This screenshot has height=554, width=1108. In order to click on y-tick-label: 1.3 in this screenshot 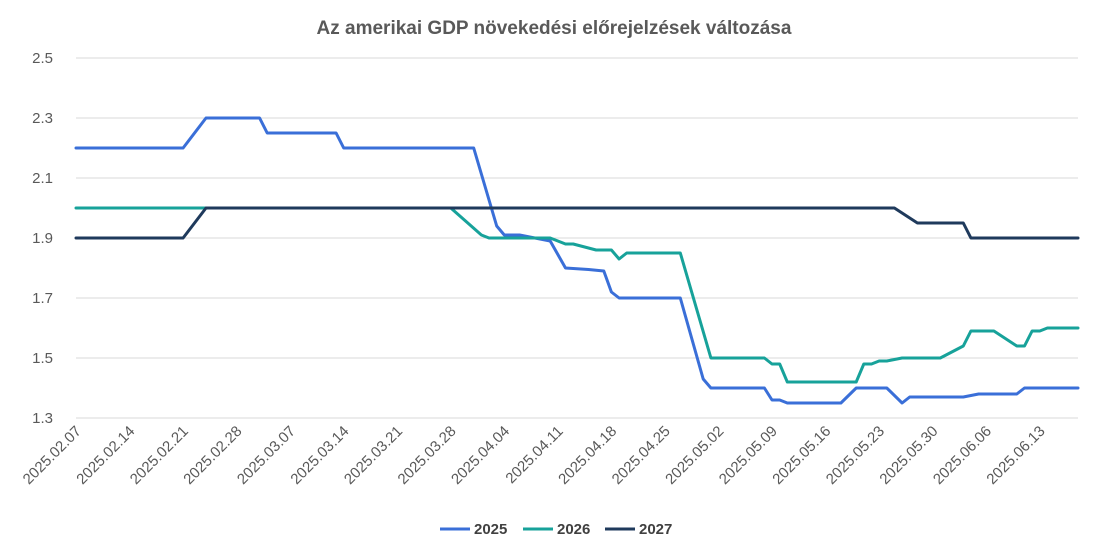, I will do `click(42, 418)`.